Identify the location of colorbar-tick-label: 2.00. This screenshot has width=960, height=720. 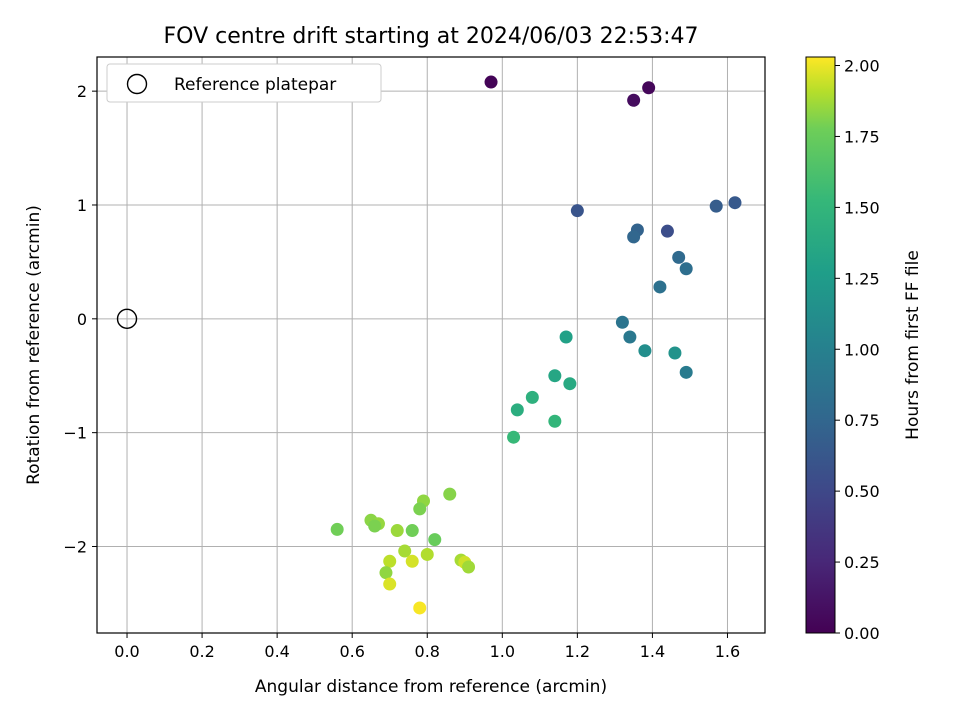
(862, 66).